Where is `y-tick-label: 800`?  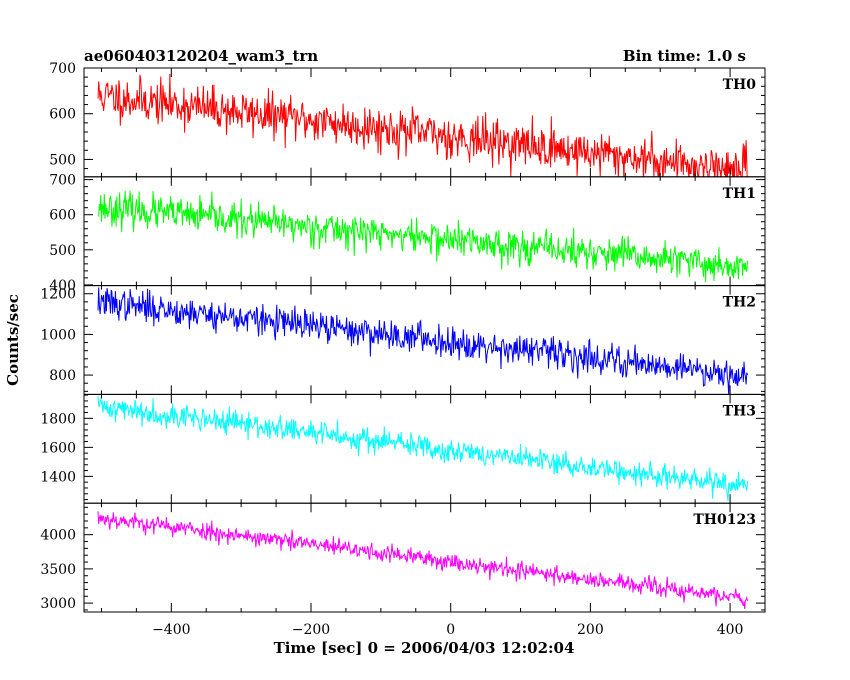
y-tick-label: 800 is located at coordinates (62, 376).